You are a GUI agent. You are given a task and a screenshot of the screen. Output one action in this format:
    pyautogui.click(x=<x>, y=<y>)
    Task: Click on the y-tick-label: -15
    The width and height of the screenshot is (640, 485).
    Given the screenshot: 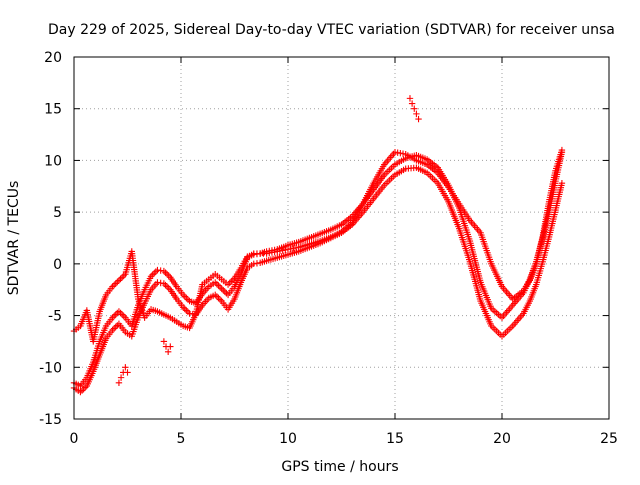 What is the action you would take?
    pyautogui.click(x=50, y=420)
    